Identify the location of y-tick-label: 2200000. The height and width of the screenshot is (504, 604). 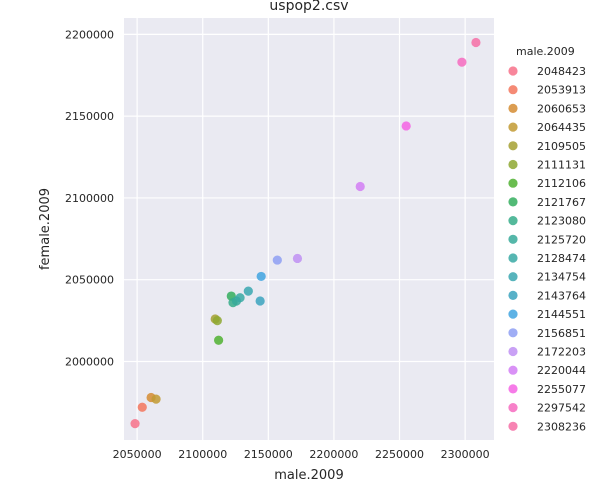
(89, 34).